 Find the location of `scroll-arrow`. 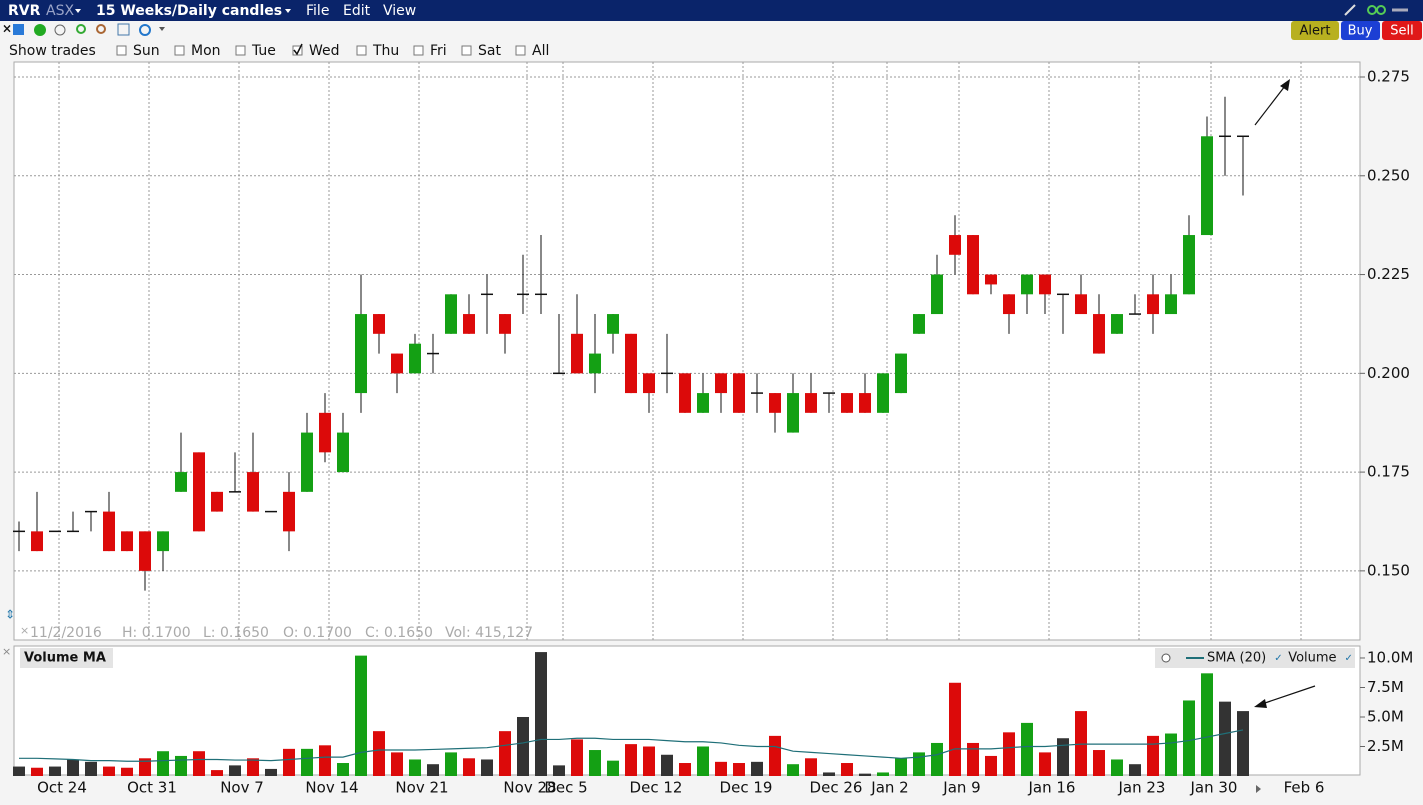

scroll-arrow is located at coordinates (1258, 789).